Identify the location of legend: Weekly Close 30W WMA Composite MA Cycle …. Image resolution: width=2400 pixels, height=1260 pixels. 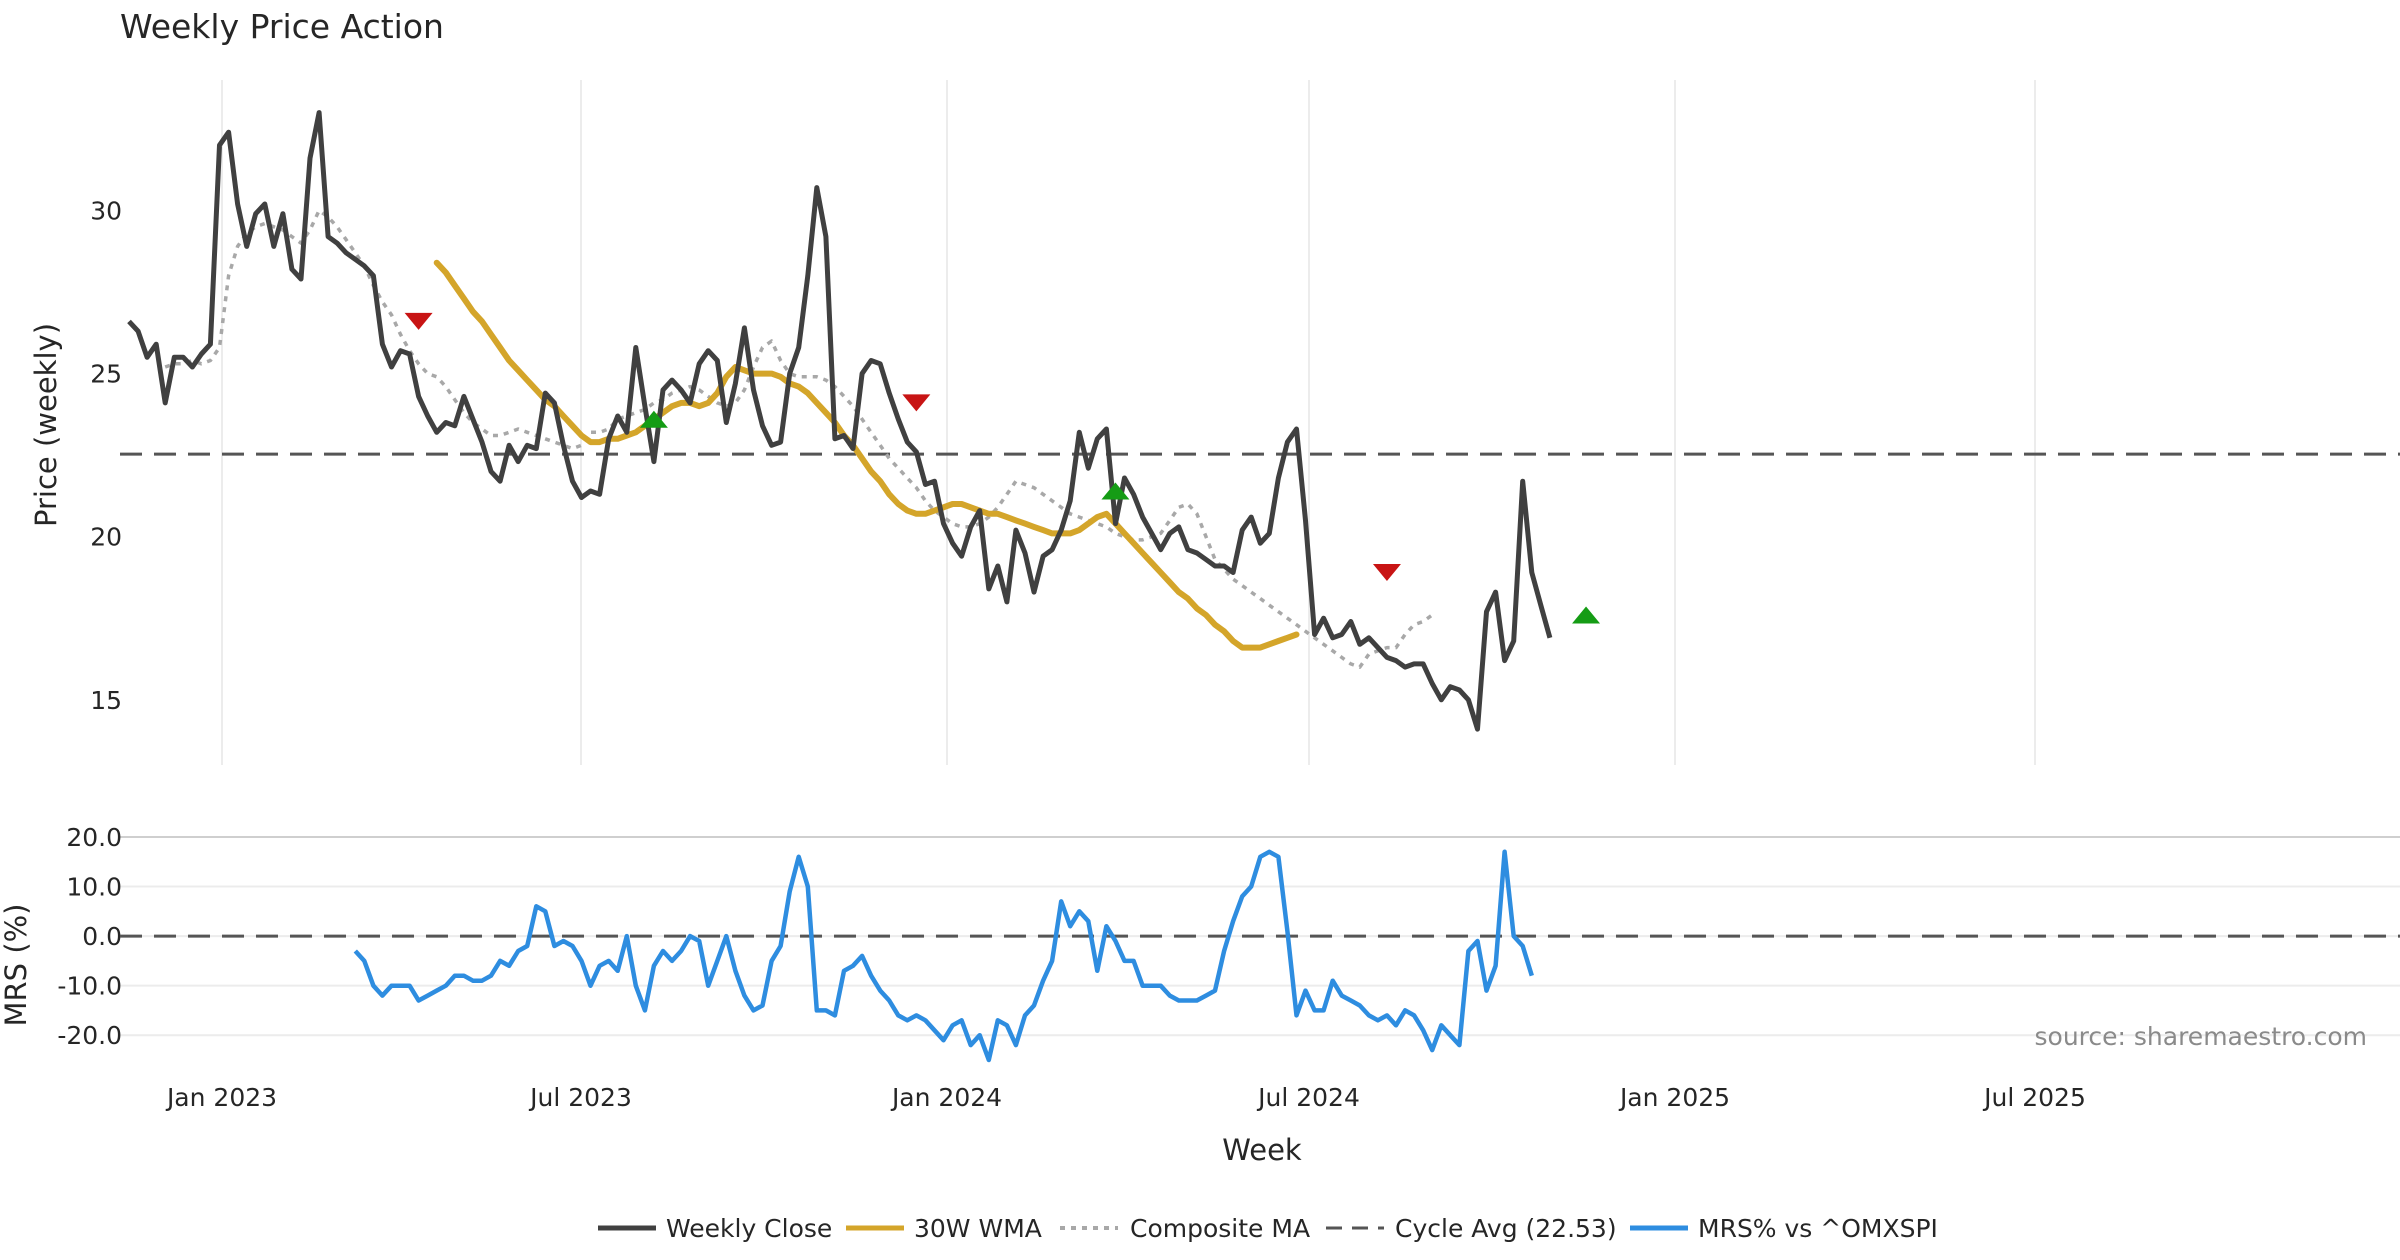
(1268, 1228).